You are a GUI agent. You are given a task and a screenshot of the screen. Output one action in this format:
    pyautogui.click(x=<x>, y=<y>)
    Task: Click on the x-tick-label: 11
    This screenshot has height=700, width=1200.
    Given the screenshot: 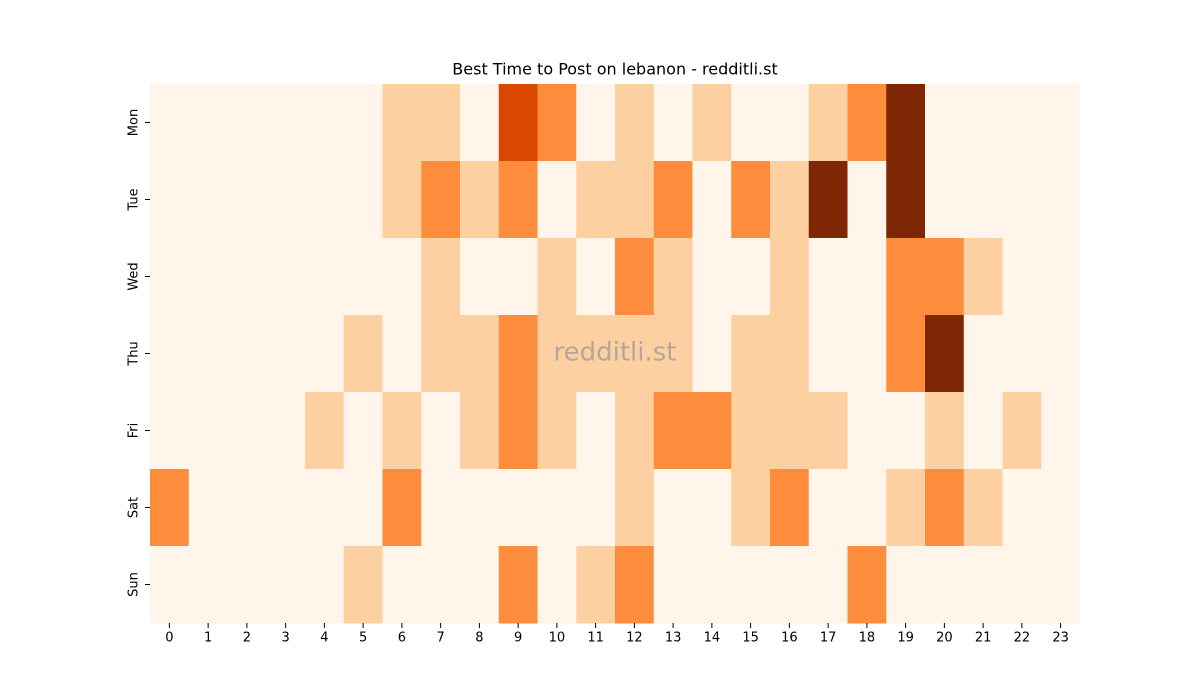 What is the action you would take?
    pyautogui.click(x=595, y=638)
    